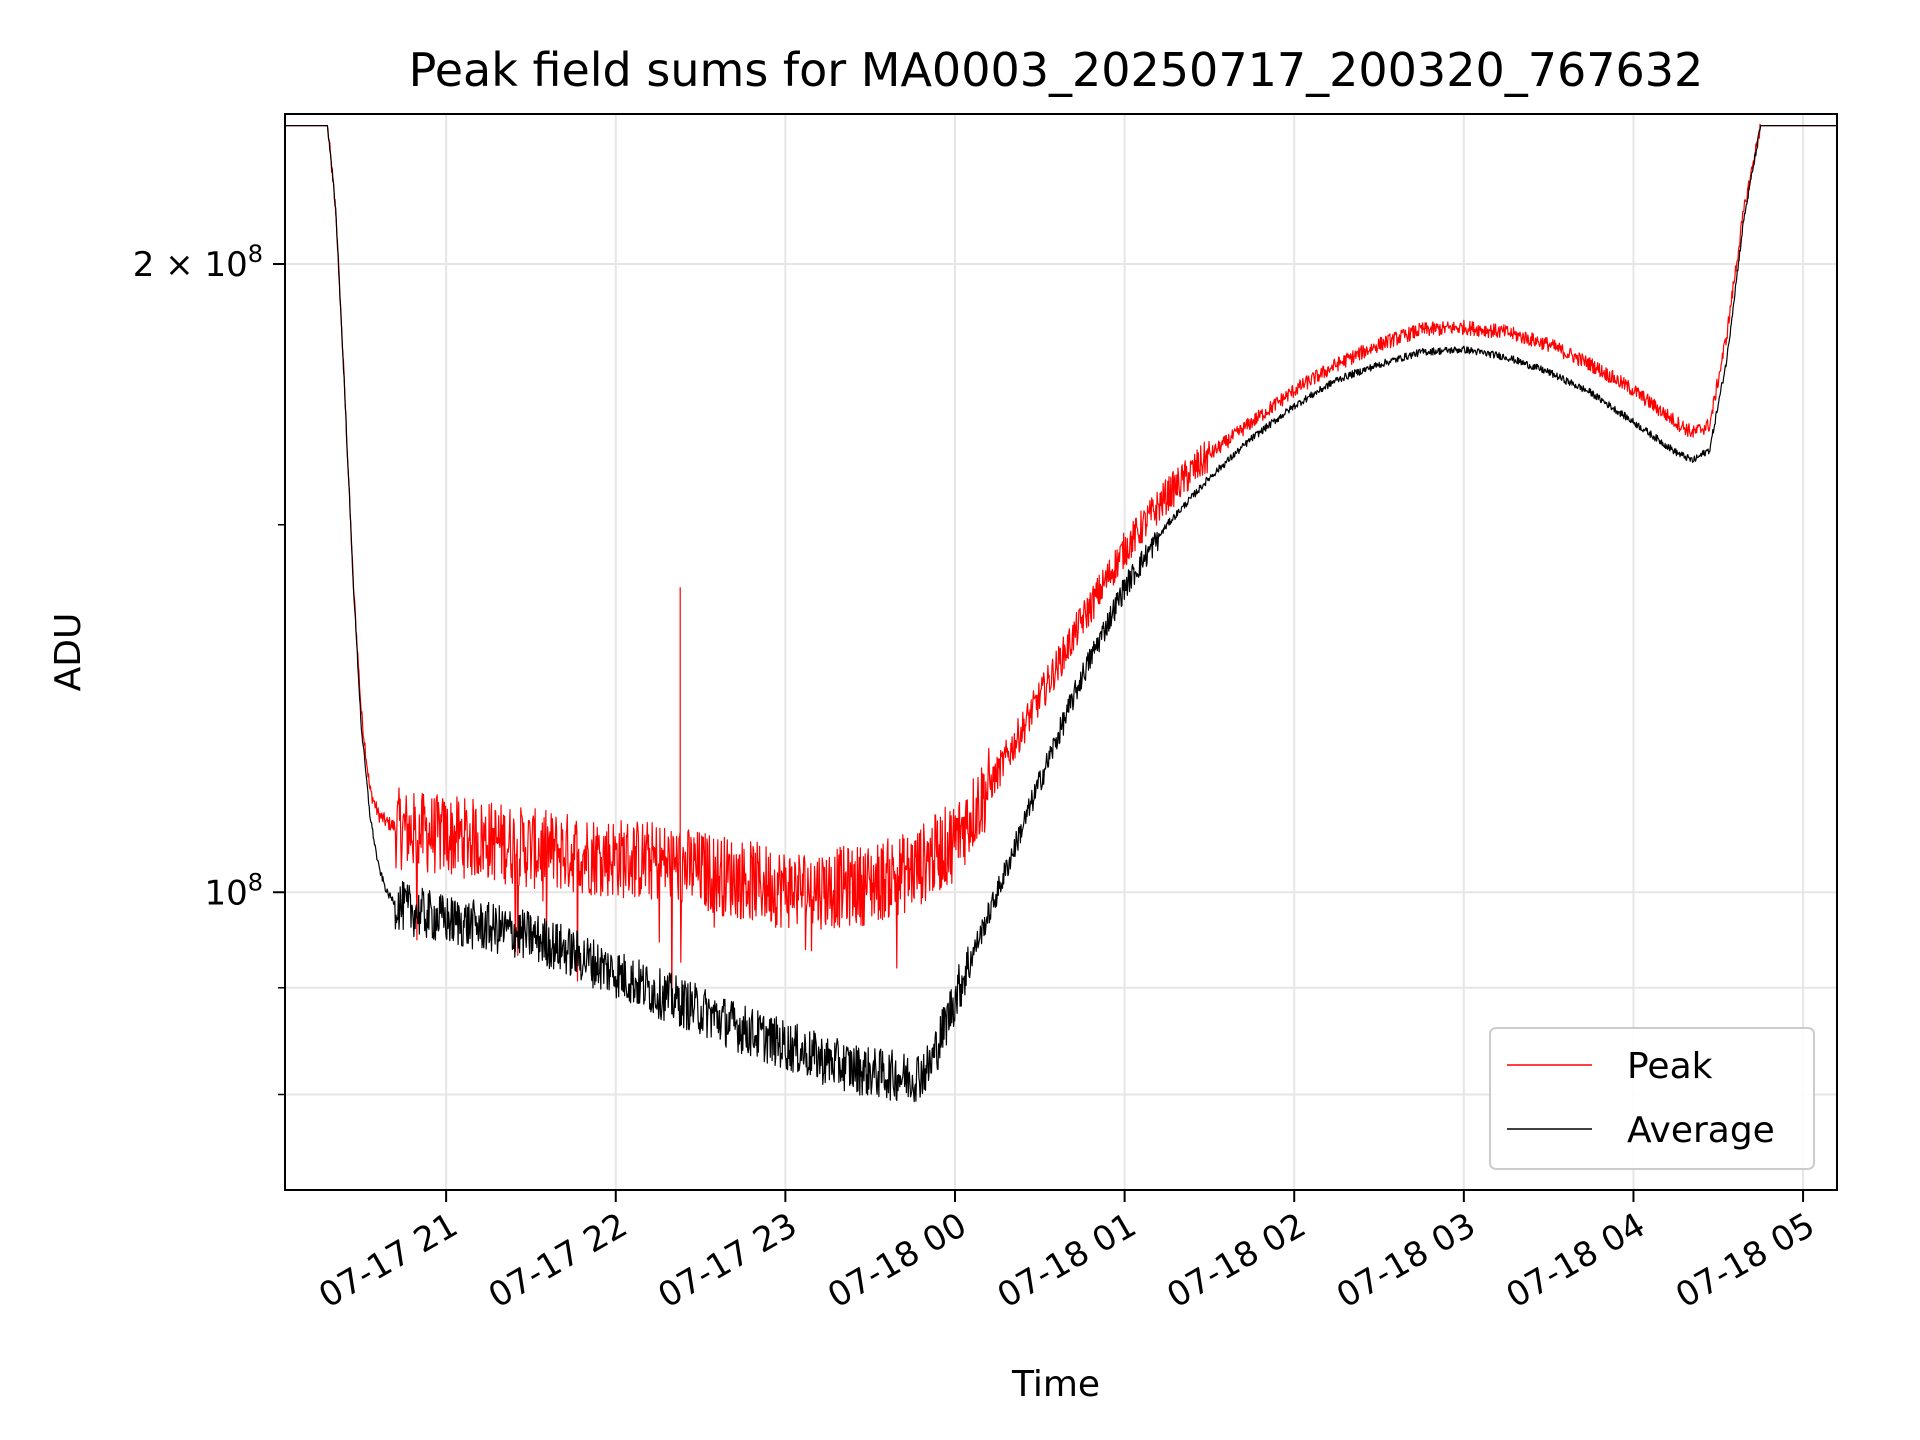 The height and width of the screenshot is (1440, 1920). What do you see at coordinates (233, 890) in the screenshot?
I see `y-tick-label: 108` at bounding box center [233, 890].